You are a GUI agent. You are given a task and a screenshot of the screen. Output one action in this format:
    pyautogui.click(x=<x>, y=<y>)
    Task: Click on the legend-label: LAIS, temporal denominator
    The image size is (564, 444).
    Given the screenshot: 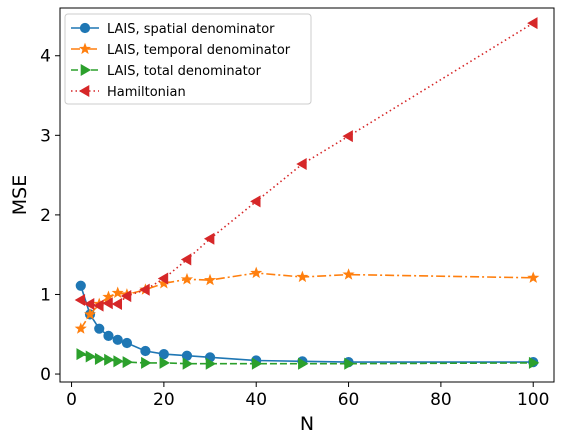 What is the action you would take?
    pyautogui.click(x=199, y=50)
    